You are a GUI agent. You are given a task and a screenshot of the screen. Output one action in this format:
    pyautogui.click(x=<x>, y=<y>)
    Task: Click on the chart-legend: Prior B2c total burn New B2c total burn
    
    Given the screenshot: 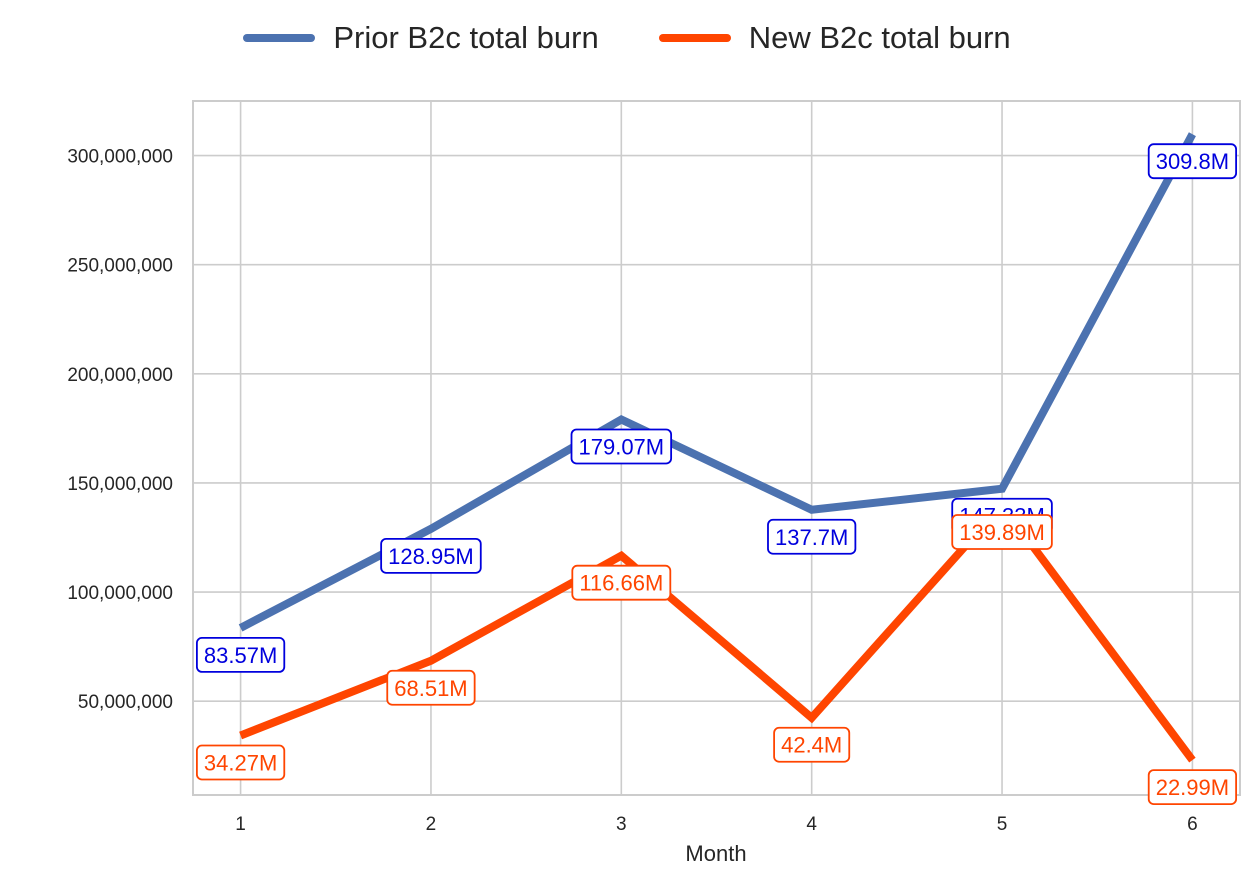 What is the action you would take?
    pyautogui.click(x=627, y=38)
    